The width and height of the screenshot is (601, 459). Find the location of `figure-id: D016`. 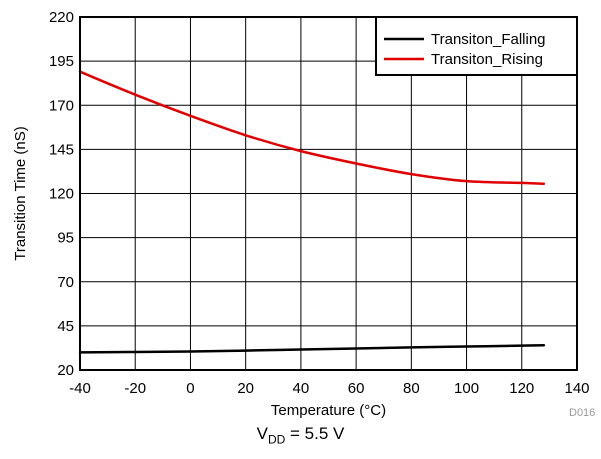

figure-id: D016 is located at coordinates (582, 413).